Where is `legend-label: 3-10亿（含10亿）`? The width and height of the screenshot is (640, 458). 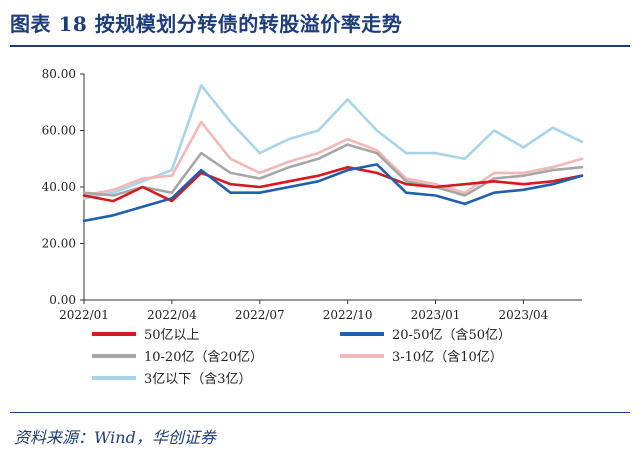 legend-label: 3-10亿（含10亿） is located at coordinates (447, 357).